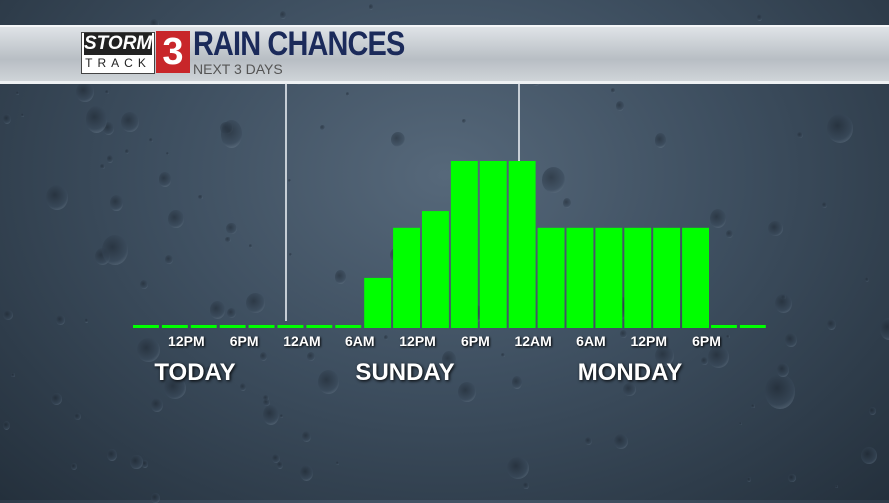  I want to click on chart-subtitle: NEXT 3 DAYS, so click(238, 69).